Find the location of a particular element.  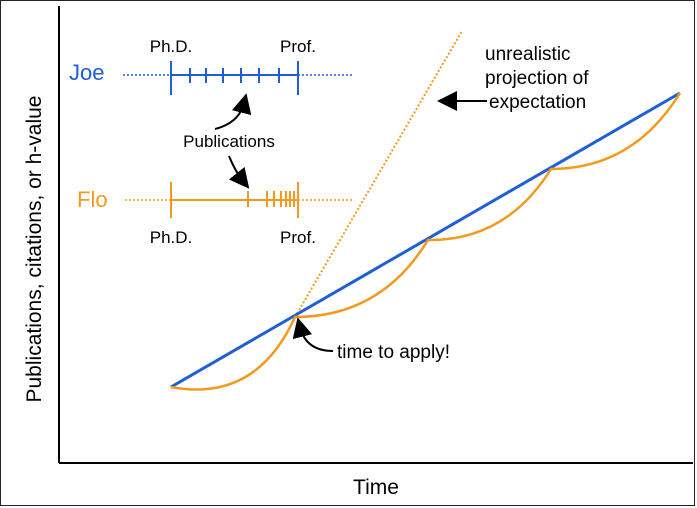

joe-timeline is located at coordinates (238, 78).